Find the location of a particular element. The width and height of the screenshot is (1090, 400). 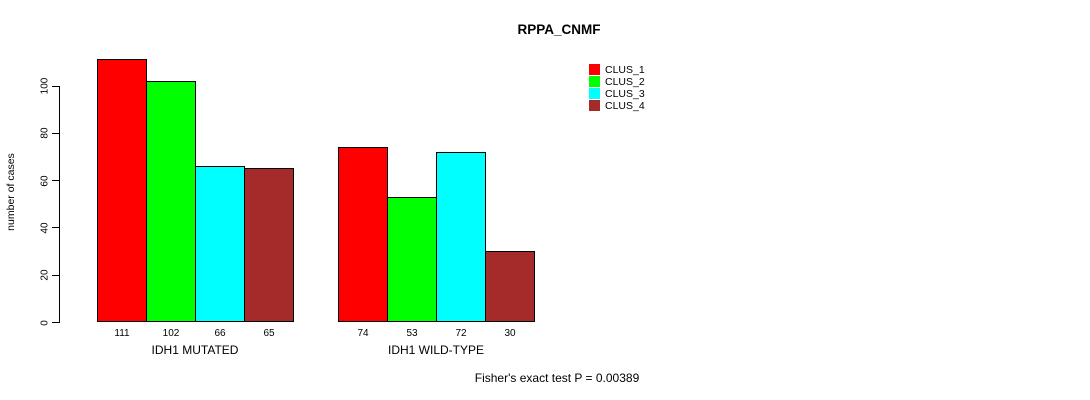

bar-value-label: 72 is located at coordinates (461, 333).